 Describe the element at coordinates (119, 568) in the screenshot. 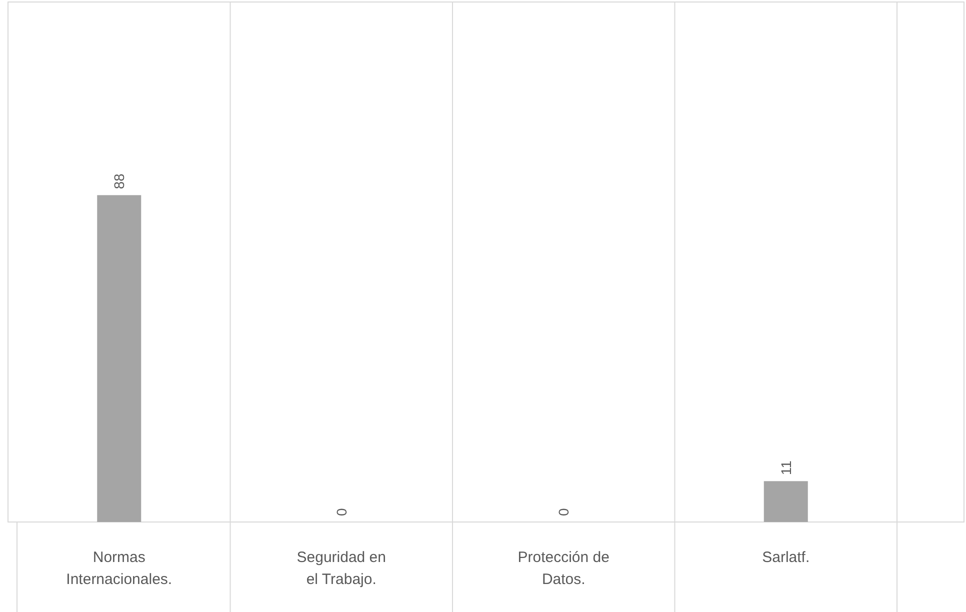

I see `x-tick-label: Normas Internacionales.` at that location.